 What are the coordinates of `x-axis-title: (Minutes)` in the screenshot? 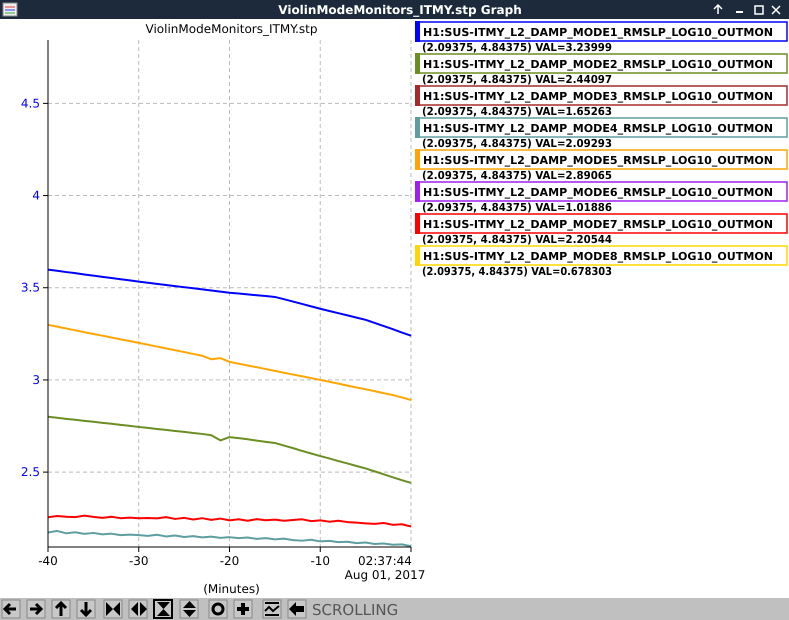 It's located at (231, 589).